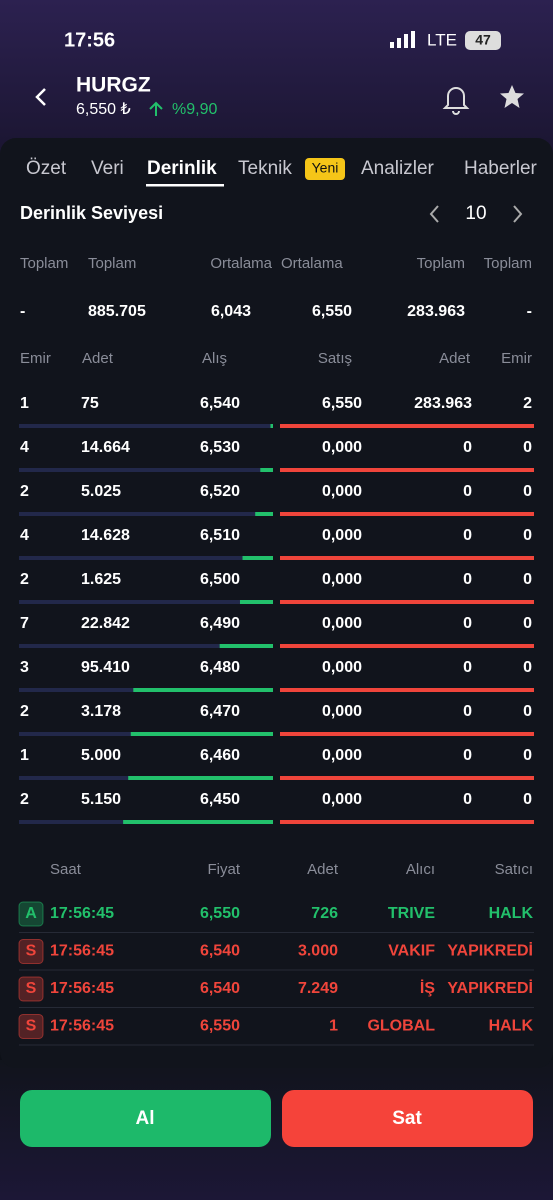 The height and width of the screenshot is (1200, 553). I want to click on symbol: HURGZ, so click(113, 85).